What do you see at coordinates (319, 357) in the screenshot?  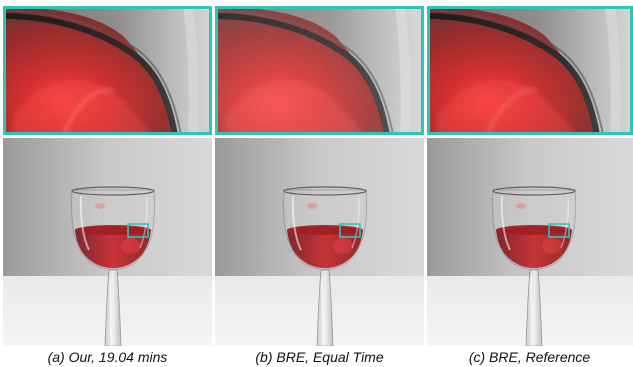 I see `caption-b: (b) BRE, Equal Time` at bounding box center [319, 357].